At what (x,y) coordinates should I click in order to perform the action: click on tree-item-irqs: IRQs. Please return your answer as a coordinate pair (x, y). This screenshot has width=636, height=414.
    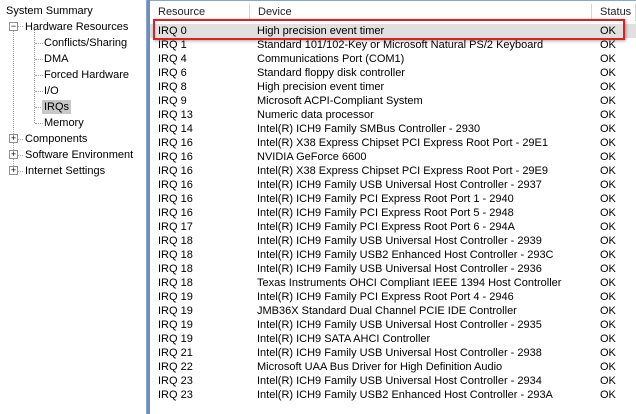
    Looking at the image, I should click on (57, 107).